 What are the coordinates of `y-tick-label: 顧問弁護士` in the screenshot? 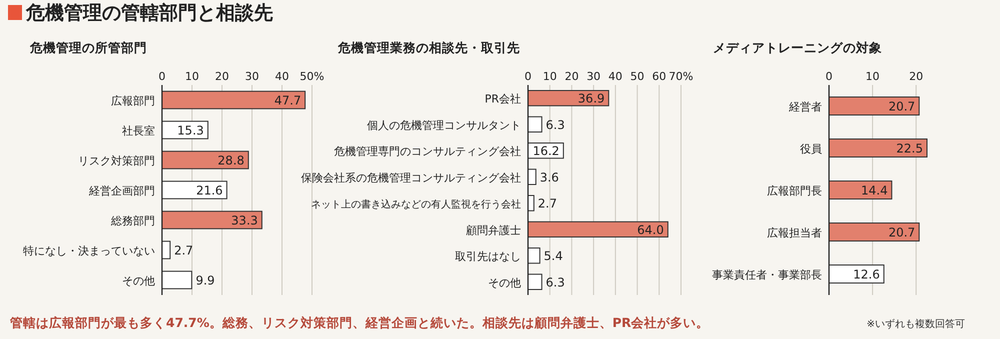 It's located at (493, 230).